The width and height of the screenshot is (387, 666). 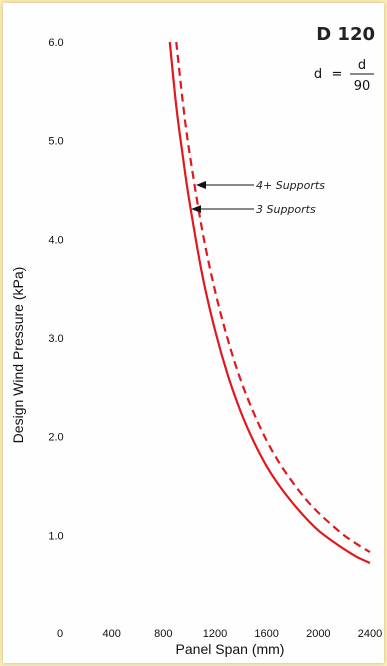 What do you see at coordinates (230, 649) in the screenshot?
I see `x-axis-title: Panel Span (mm)` at bounding box center [230, 649].